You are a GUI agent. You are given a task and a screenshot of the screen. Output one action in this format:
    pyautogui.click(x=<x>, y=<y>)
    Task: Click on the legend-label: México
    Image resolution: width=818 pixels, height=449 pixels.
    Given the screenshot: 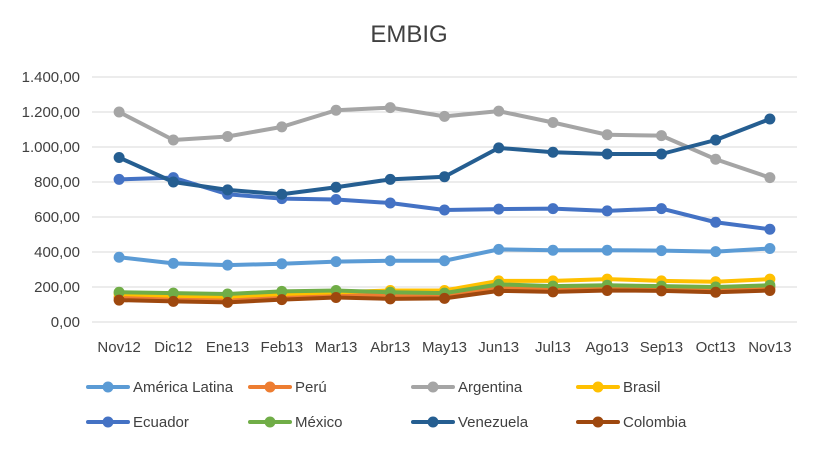 What is the action you would take?
    pyautogui.click(x=319, y=422)
    